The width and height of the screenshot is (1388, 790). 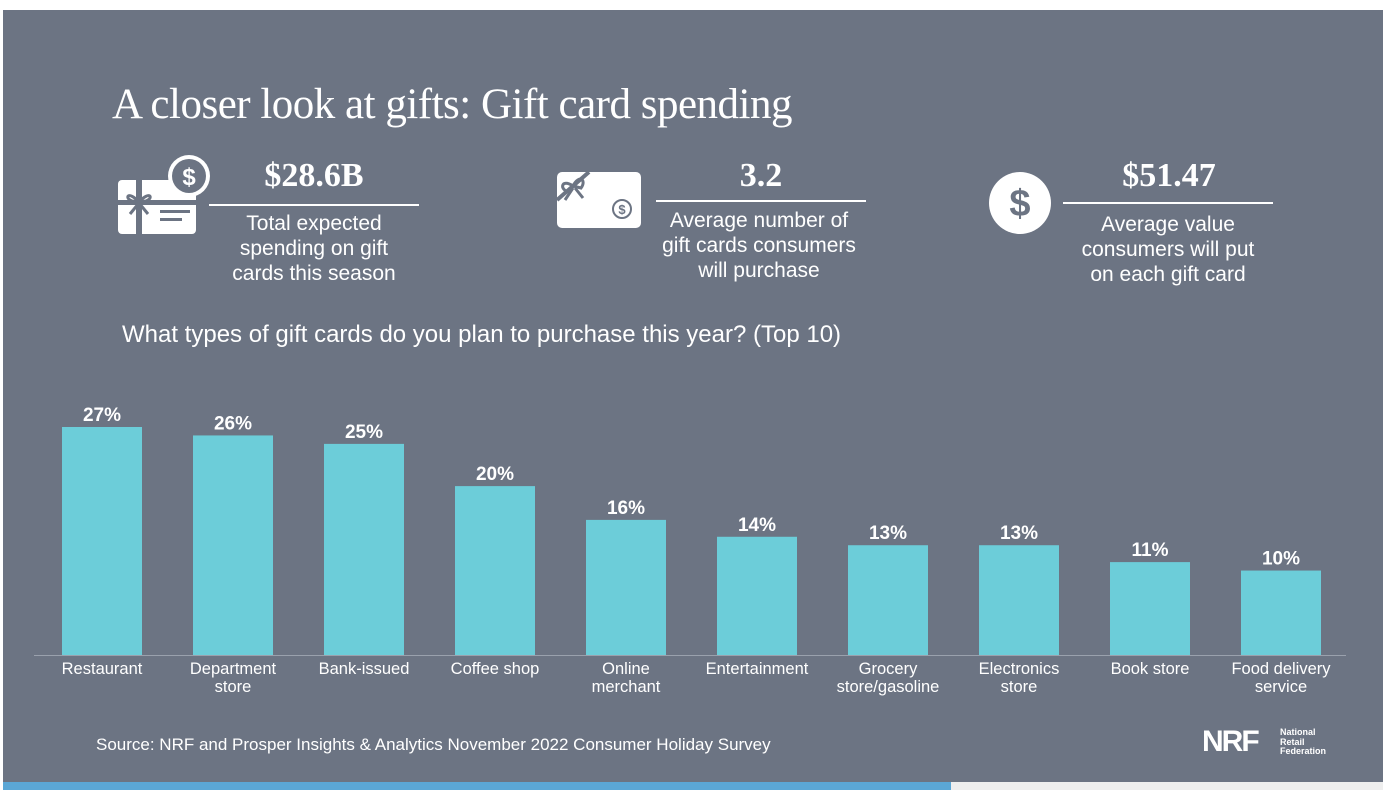 I want to click on category-tick-label: service, so click(x=1281, y=687).